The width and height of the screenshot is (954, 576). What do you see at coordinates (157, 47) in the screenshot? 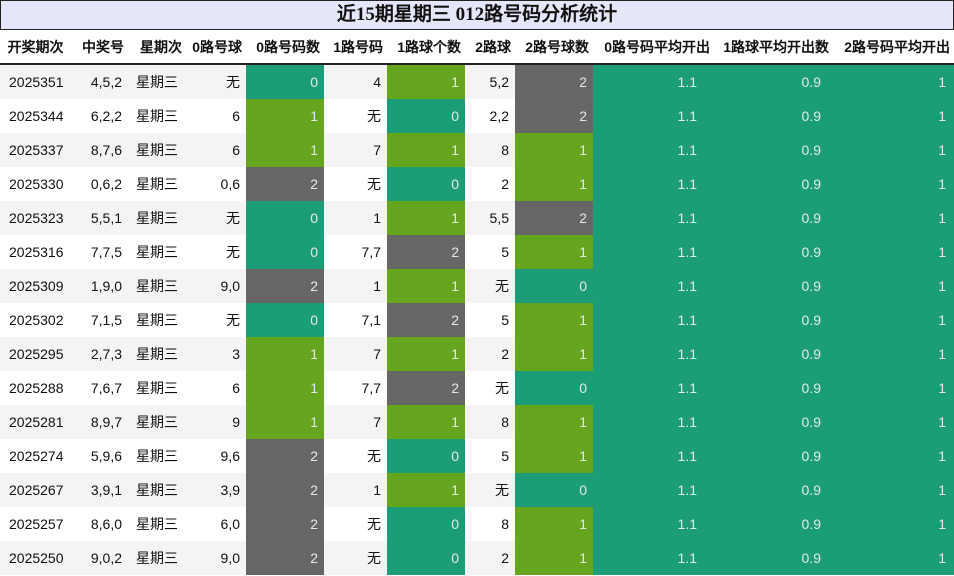
I see `header-weekday: 星期次` at bounding box center [157, 47].